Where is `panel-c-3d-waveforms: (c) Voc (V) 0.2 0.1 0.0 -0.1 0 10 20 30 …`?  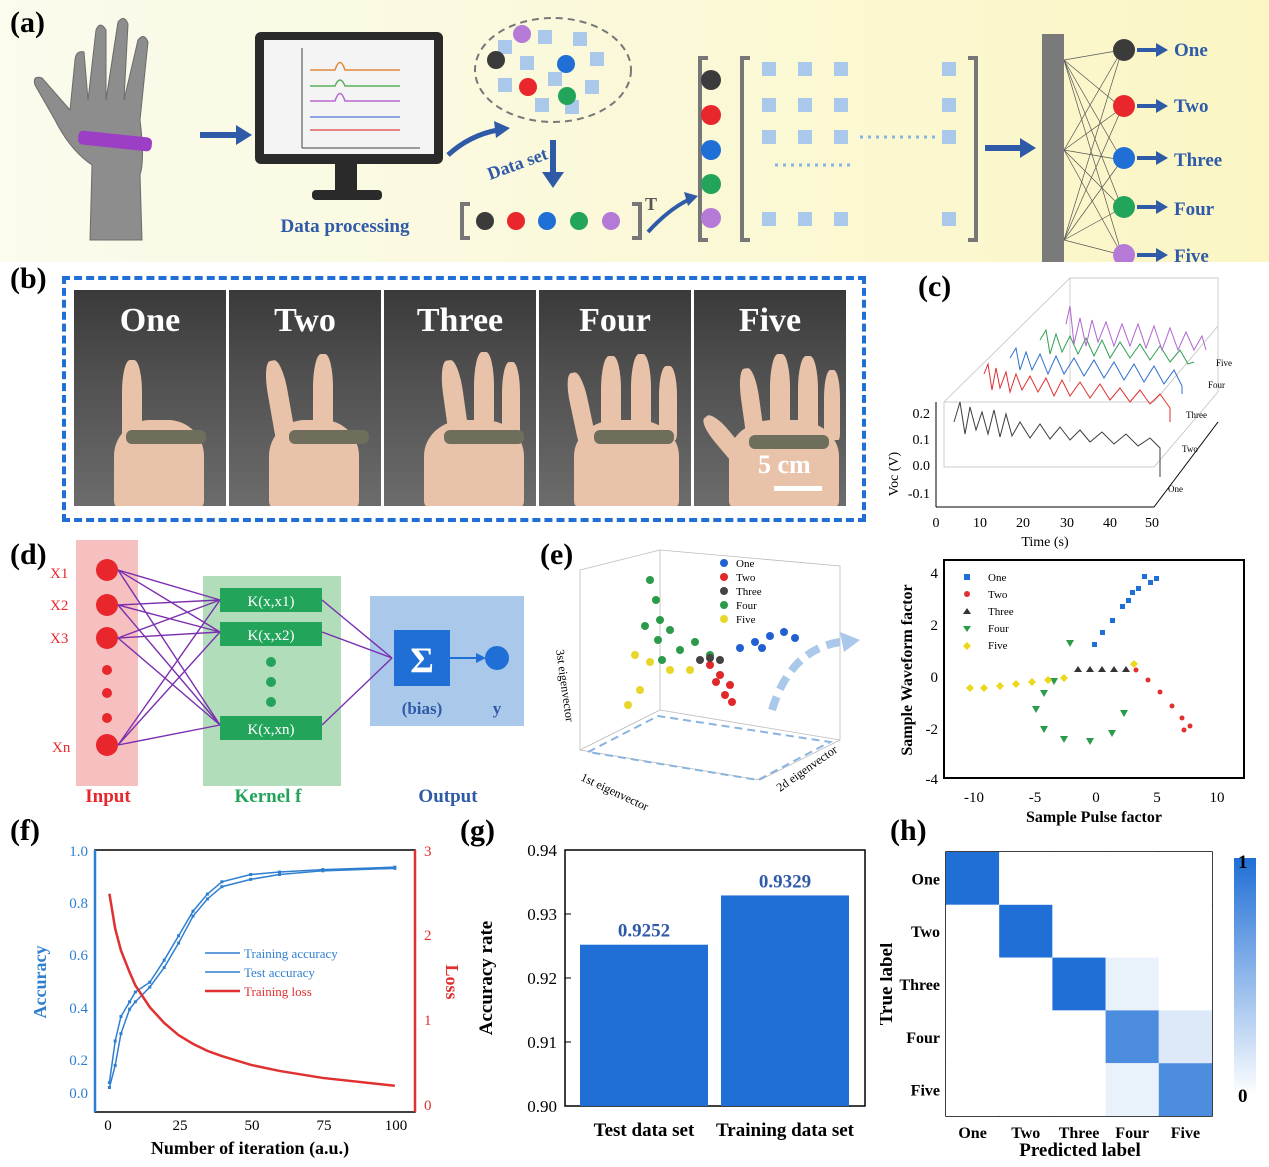
panel-c-3d-waveforms: (c) Voc (V) 0.2 0.1 0.0 -0.1 0 10 20 30 … is located at coordinates (1059, 410).